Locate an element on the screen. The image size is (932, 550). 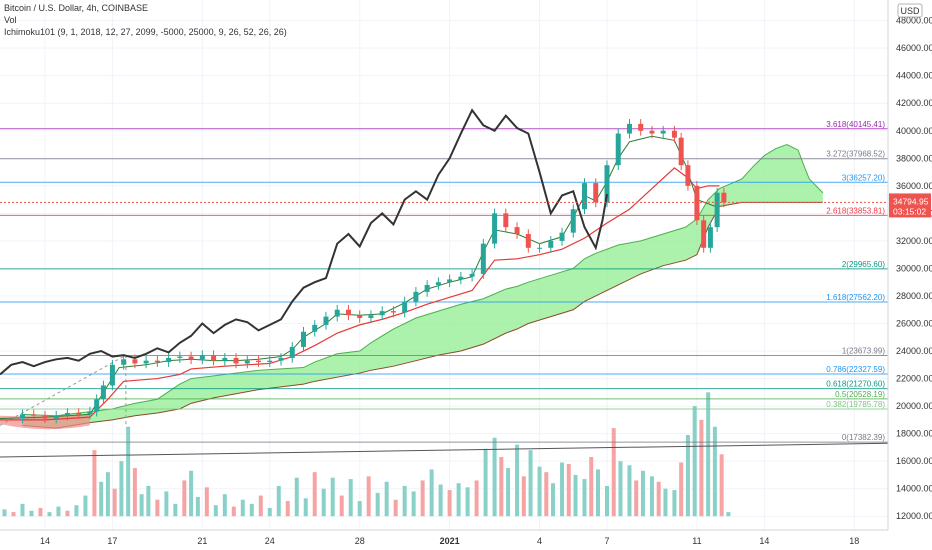
symbol-title: Bitcoin / U.S. Dollar, 4h, COINBASE is located at coordinates (76, 8).